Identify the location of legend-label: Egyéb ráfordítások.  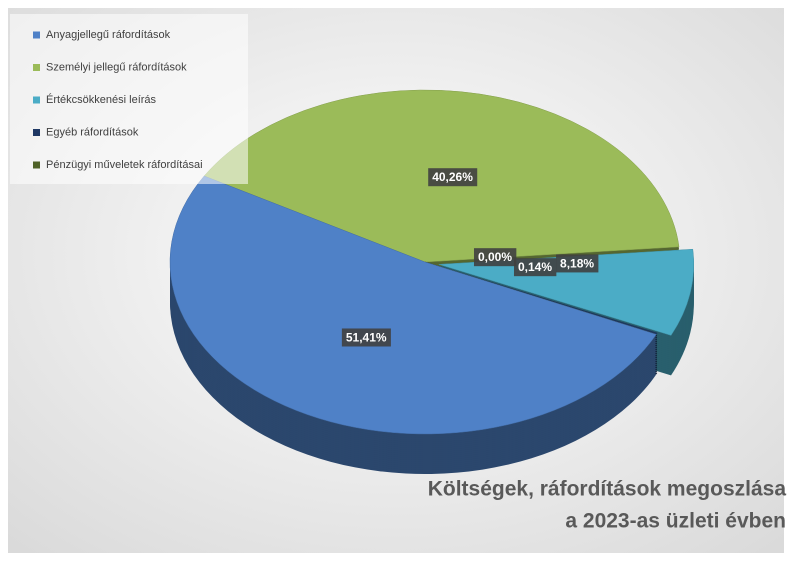
(92, 132).